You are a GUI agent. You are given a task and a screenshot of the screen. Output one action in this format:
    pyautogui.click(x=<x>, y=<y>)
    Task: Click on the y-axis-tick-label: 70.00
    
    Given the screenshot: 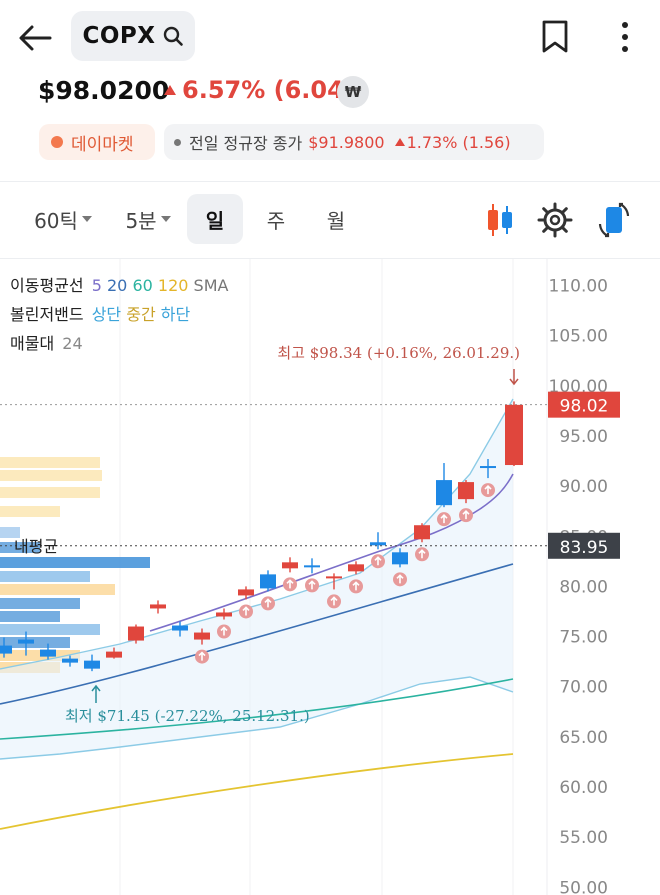 What is the action you would take?
    pyautogui.click(x=583, y=688)
    